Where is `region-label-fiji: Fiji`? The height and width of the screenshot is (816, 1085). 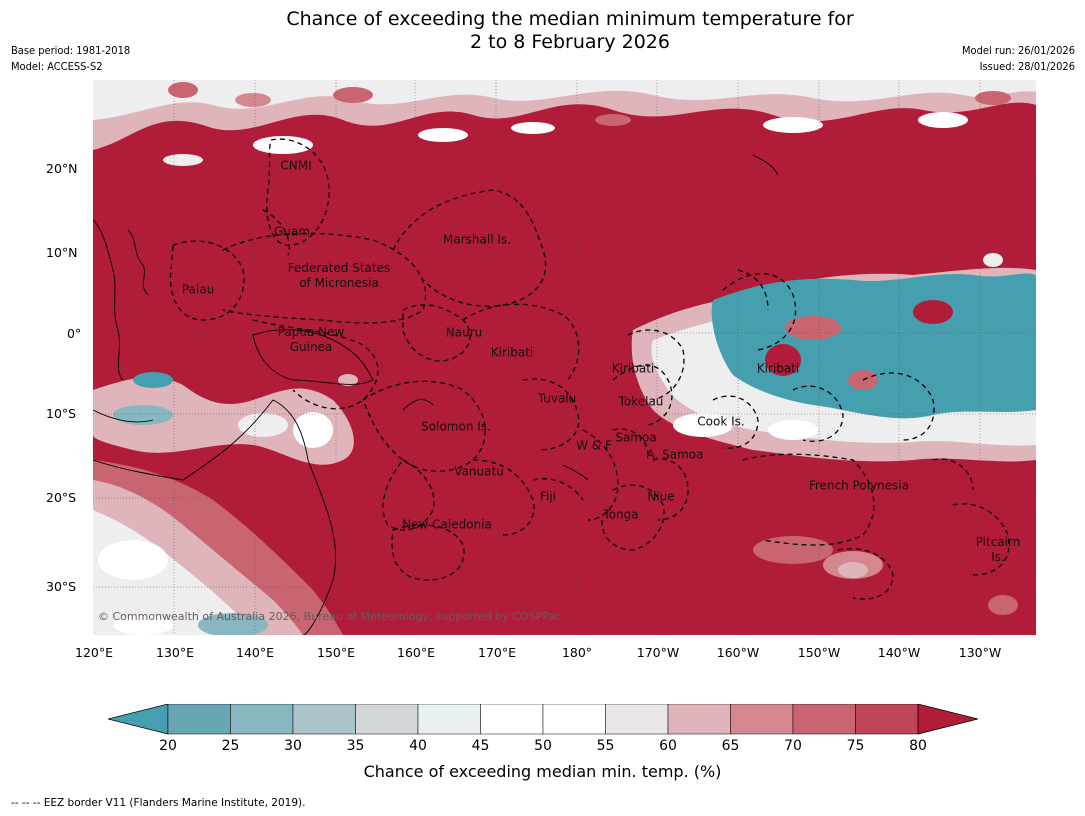 region-label-fiji: Fiji is located at coordinates (548, 496).